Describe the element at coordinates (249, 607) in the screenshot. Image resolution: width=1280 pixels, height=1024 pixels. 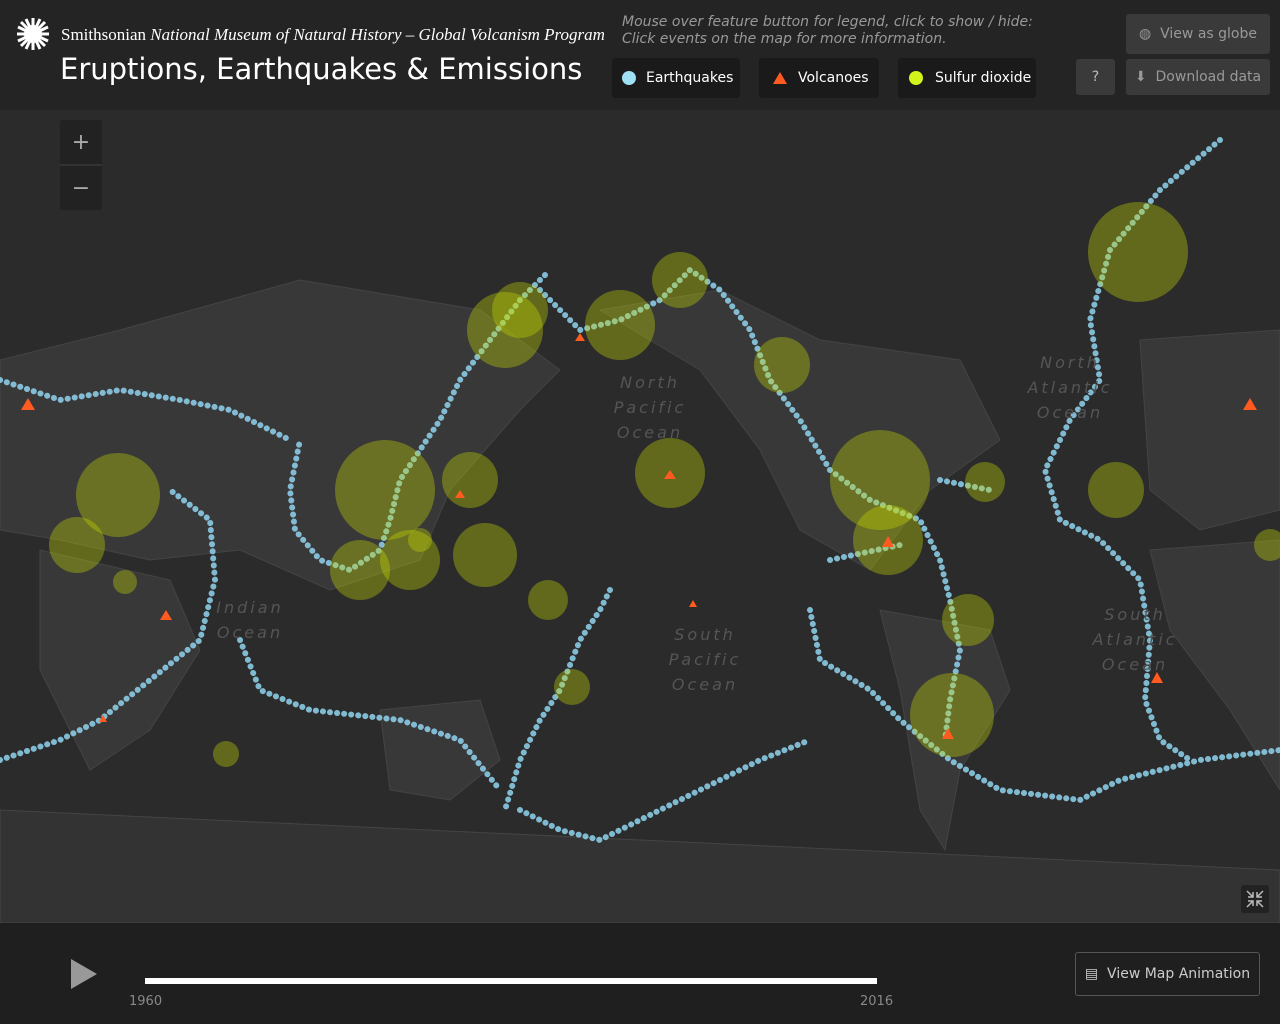
I see `ocean-label: Indian` at that location.